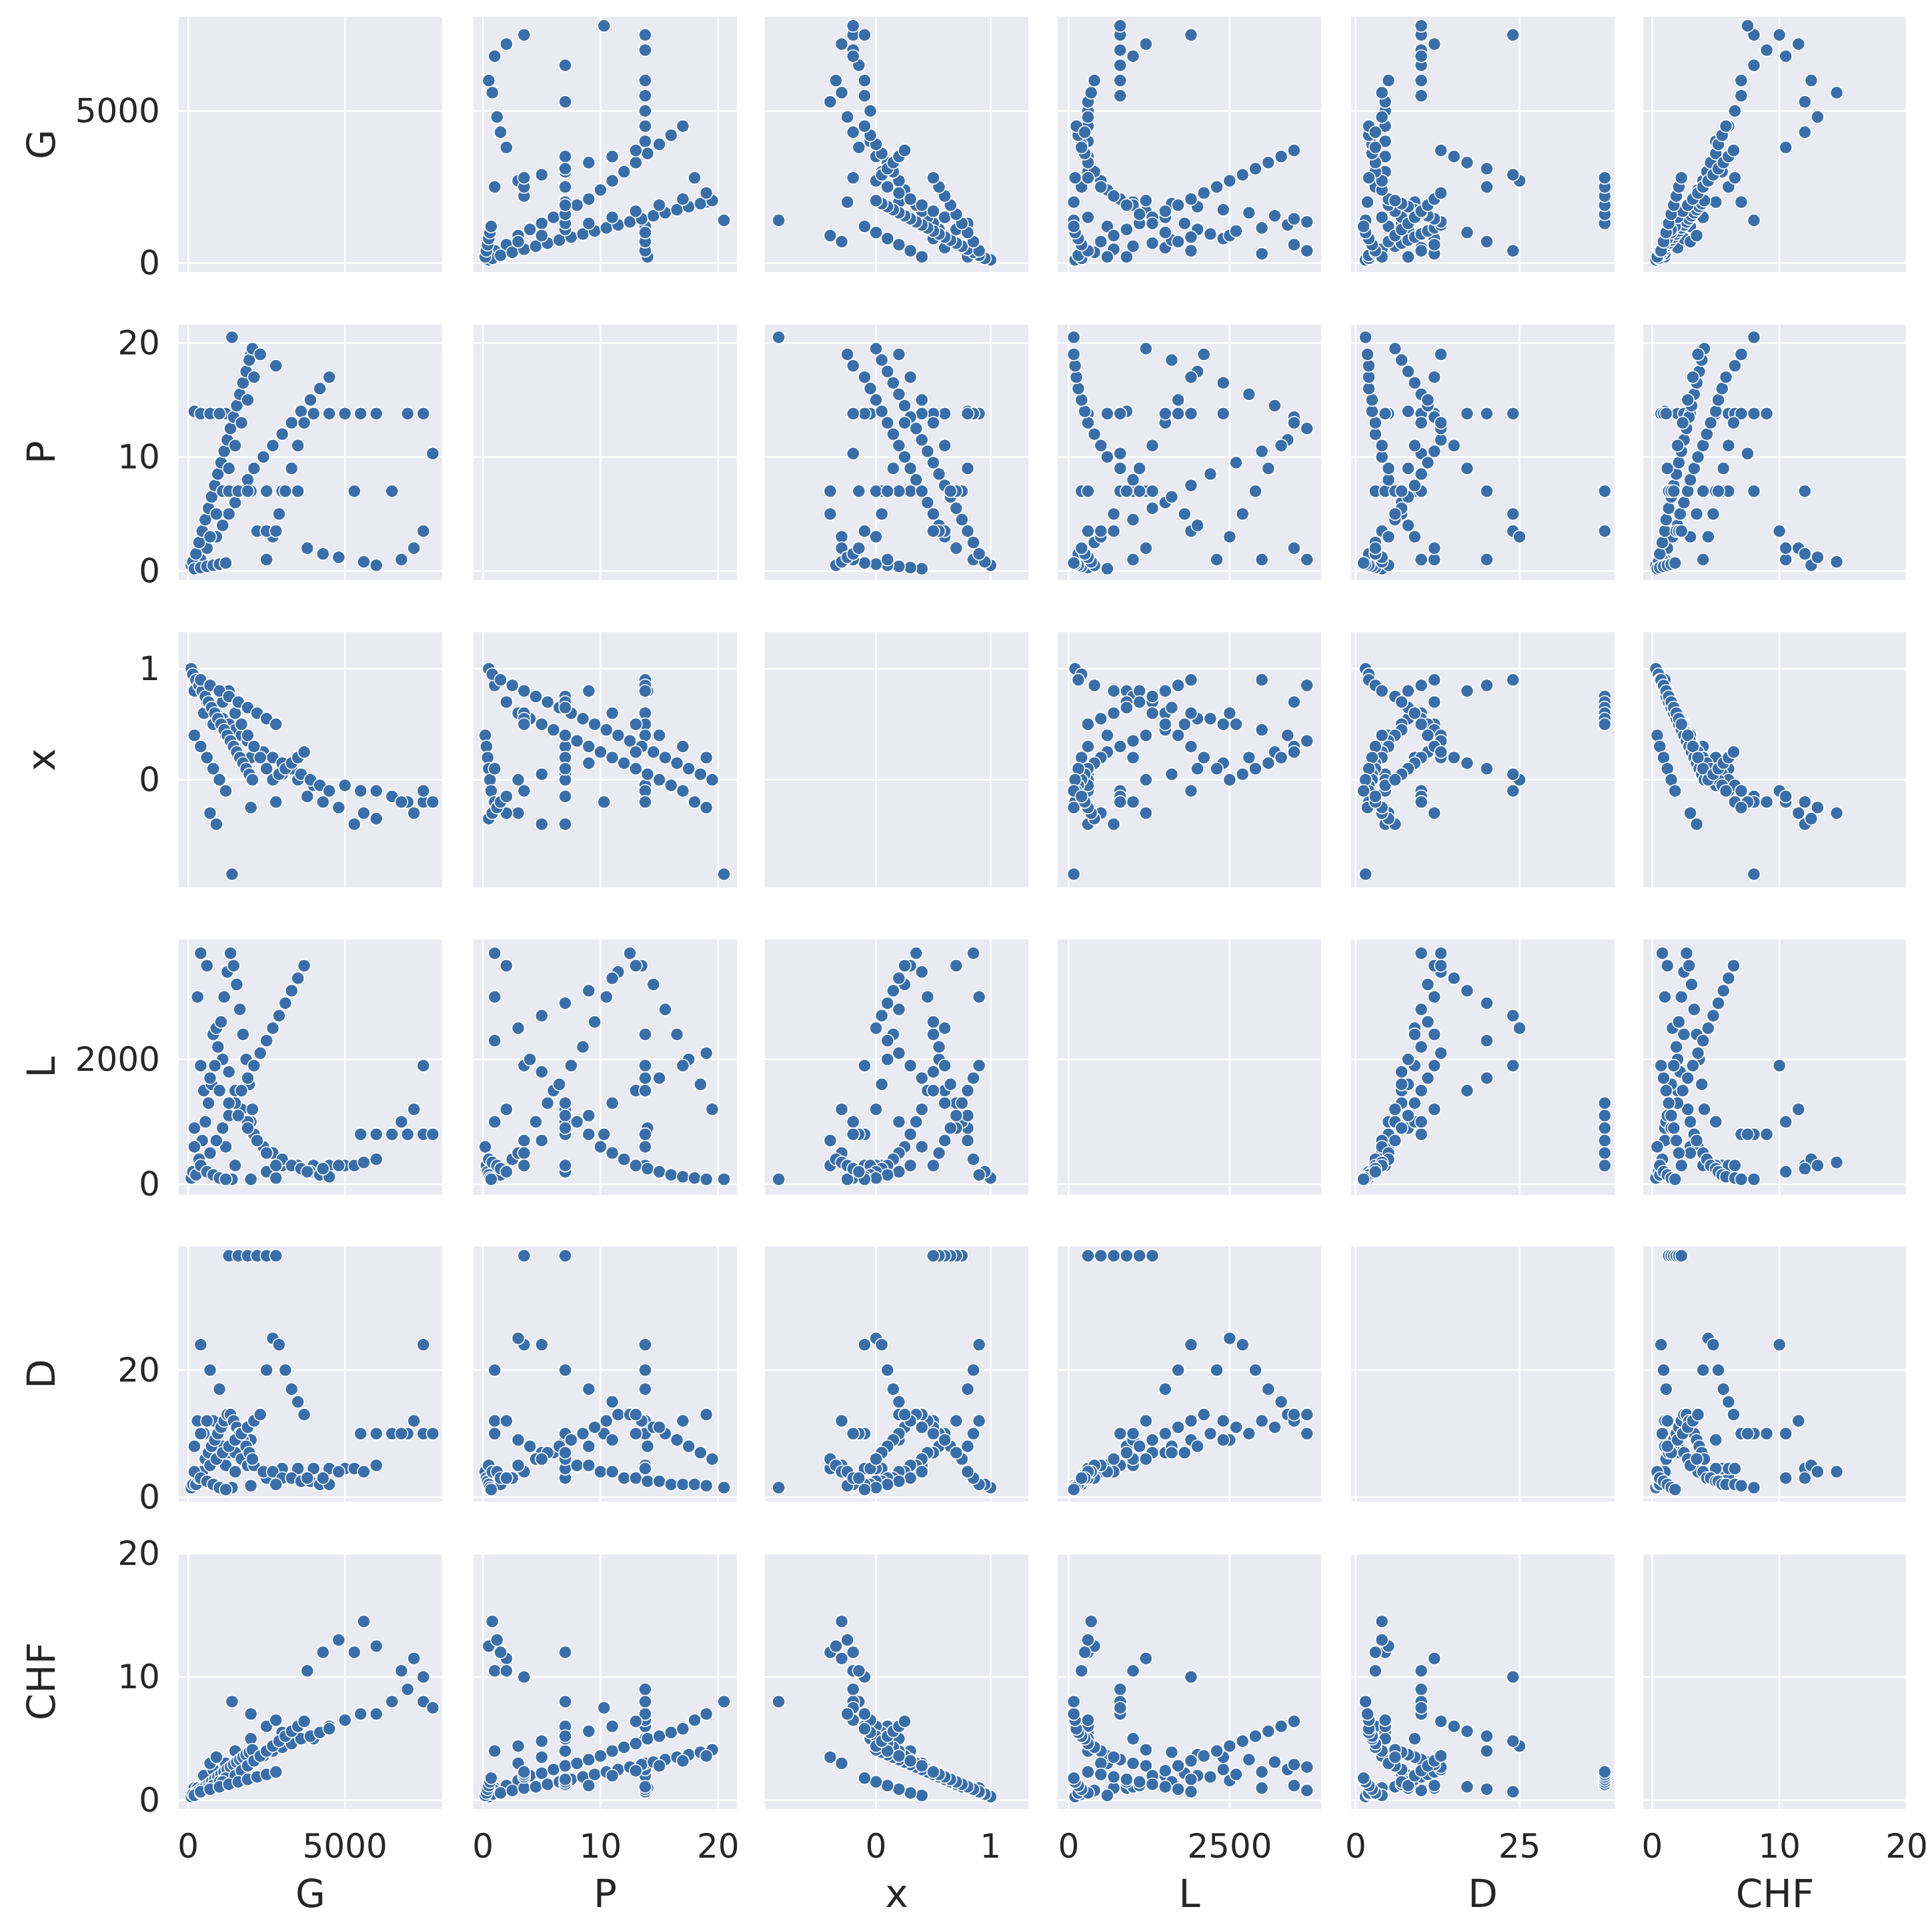 The height and width of the screenshot is (1925, 1932). What do you see at coordinates (605, 759) in the screenshot?
I see `subplot-x-vs-P` at bounding box center [605, 759].